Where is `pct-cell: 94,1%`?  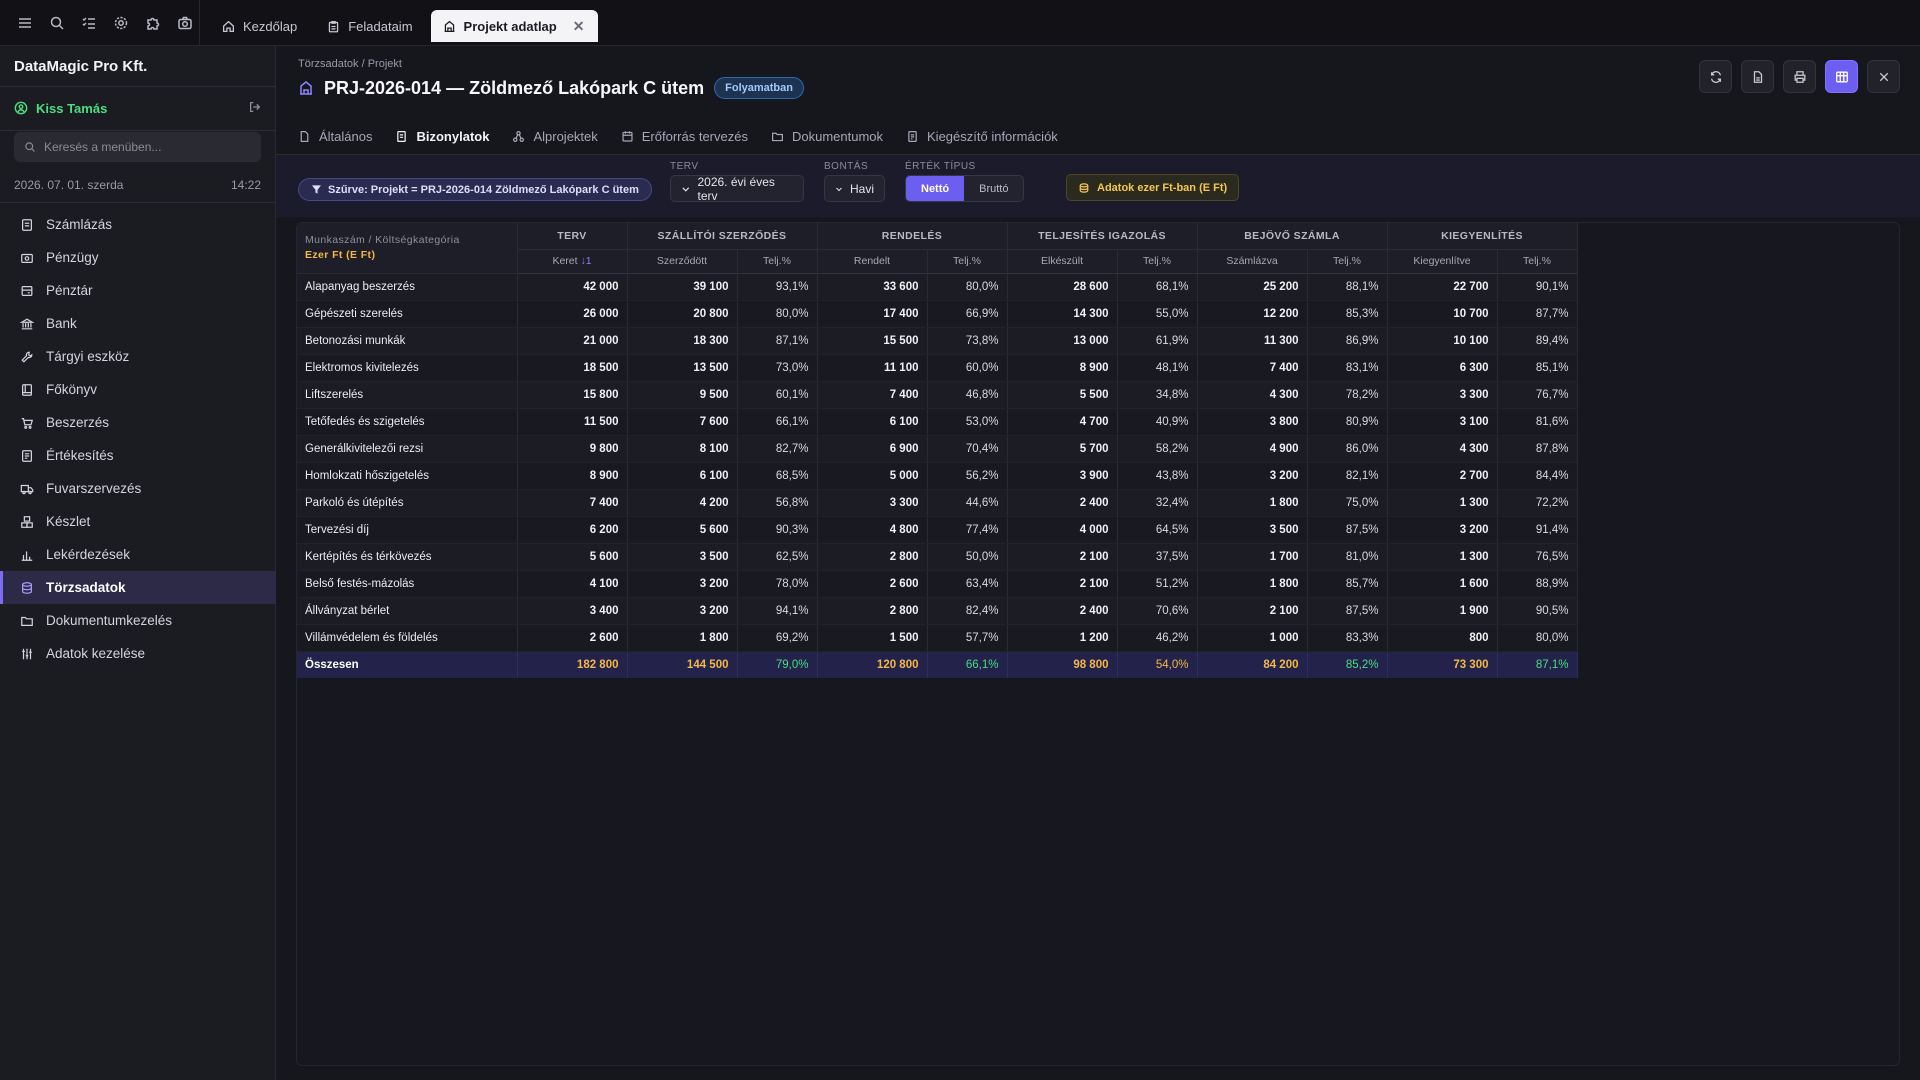
pct-cell: 94,1% is located at coordinates (777, 611).